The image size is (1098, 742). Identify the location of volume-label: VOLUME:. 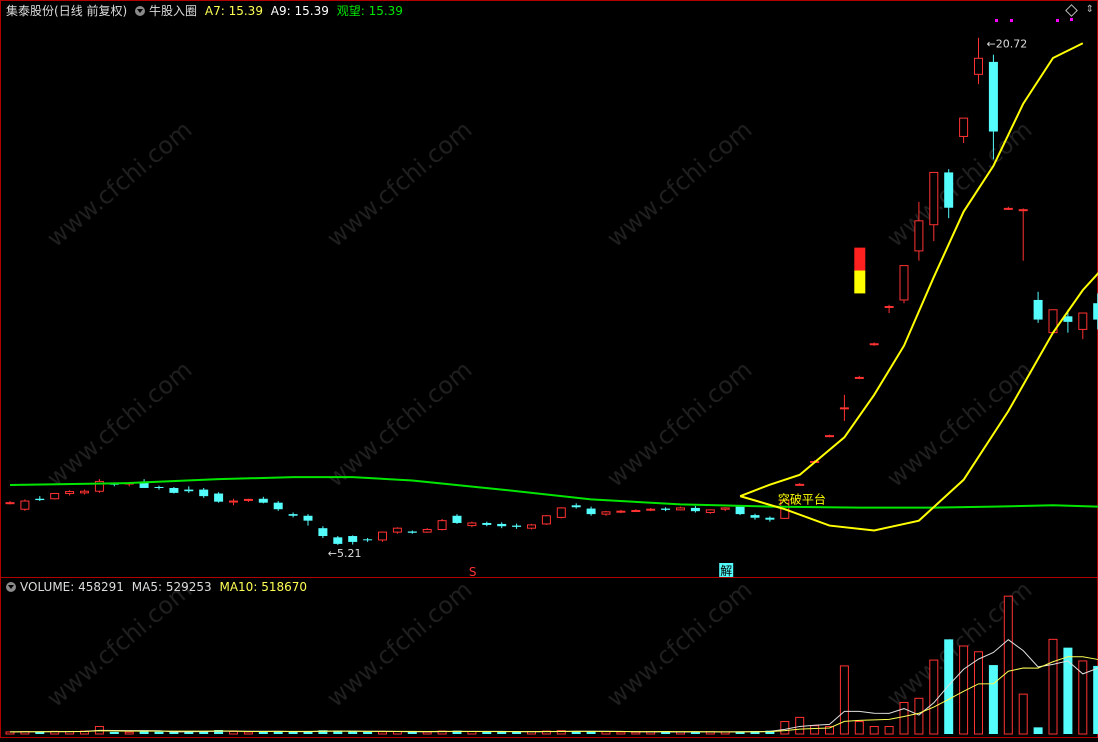
(47, 587).